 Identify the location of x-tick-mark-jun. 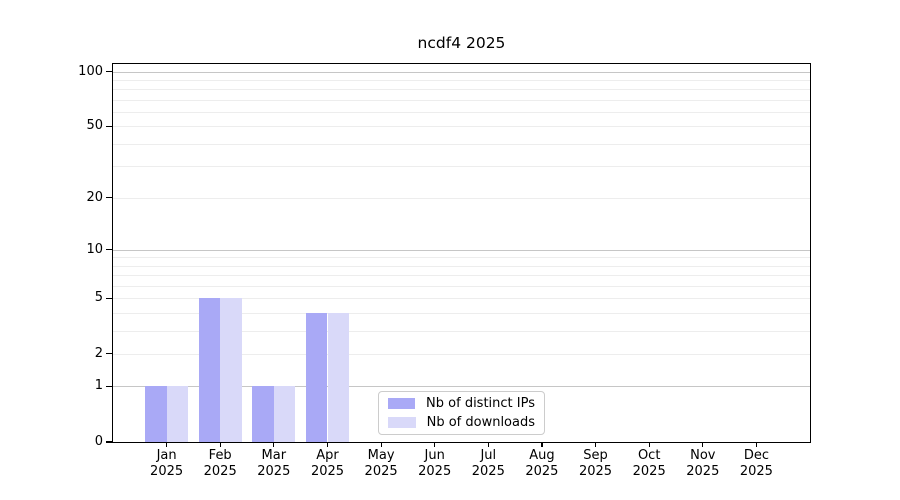
(435, 444).